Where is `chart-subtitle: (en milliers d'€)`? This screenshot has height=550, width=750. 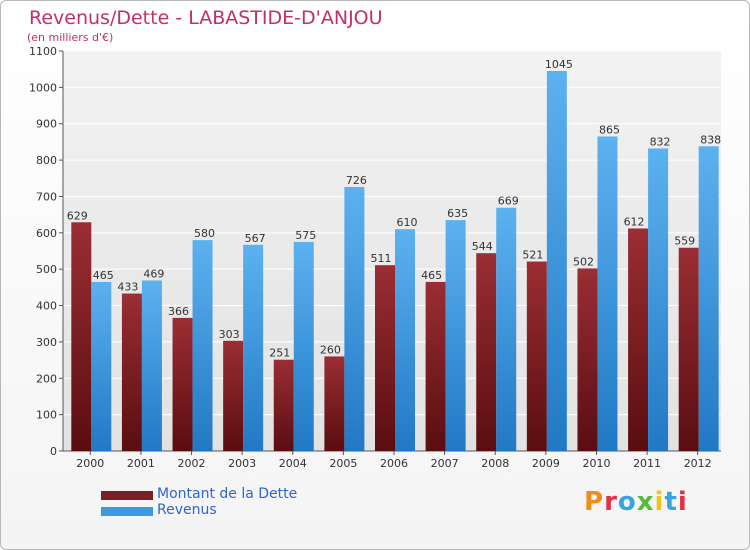
chart-subtitle: (en milliers d'€) is located at coordinates (70, 37).